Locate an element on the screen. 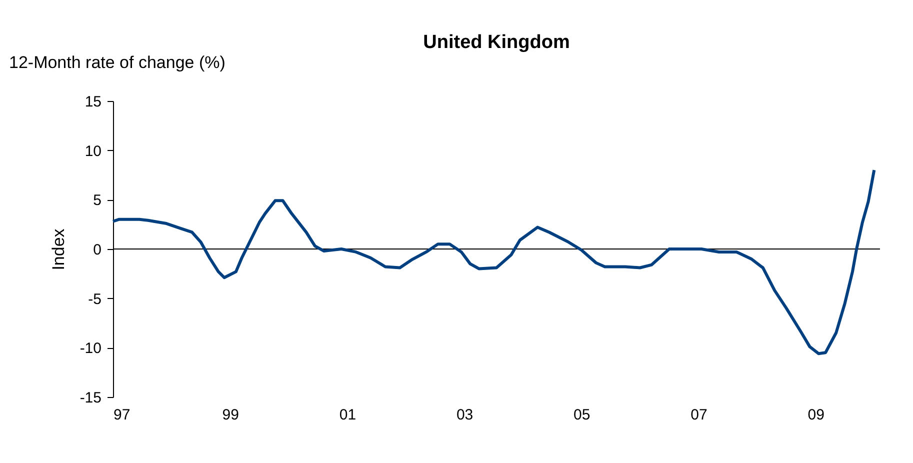 Image resolution: width=913 pixels, height=463 pixels. x-tick-label: 09 is located at coordinates (816, 415).